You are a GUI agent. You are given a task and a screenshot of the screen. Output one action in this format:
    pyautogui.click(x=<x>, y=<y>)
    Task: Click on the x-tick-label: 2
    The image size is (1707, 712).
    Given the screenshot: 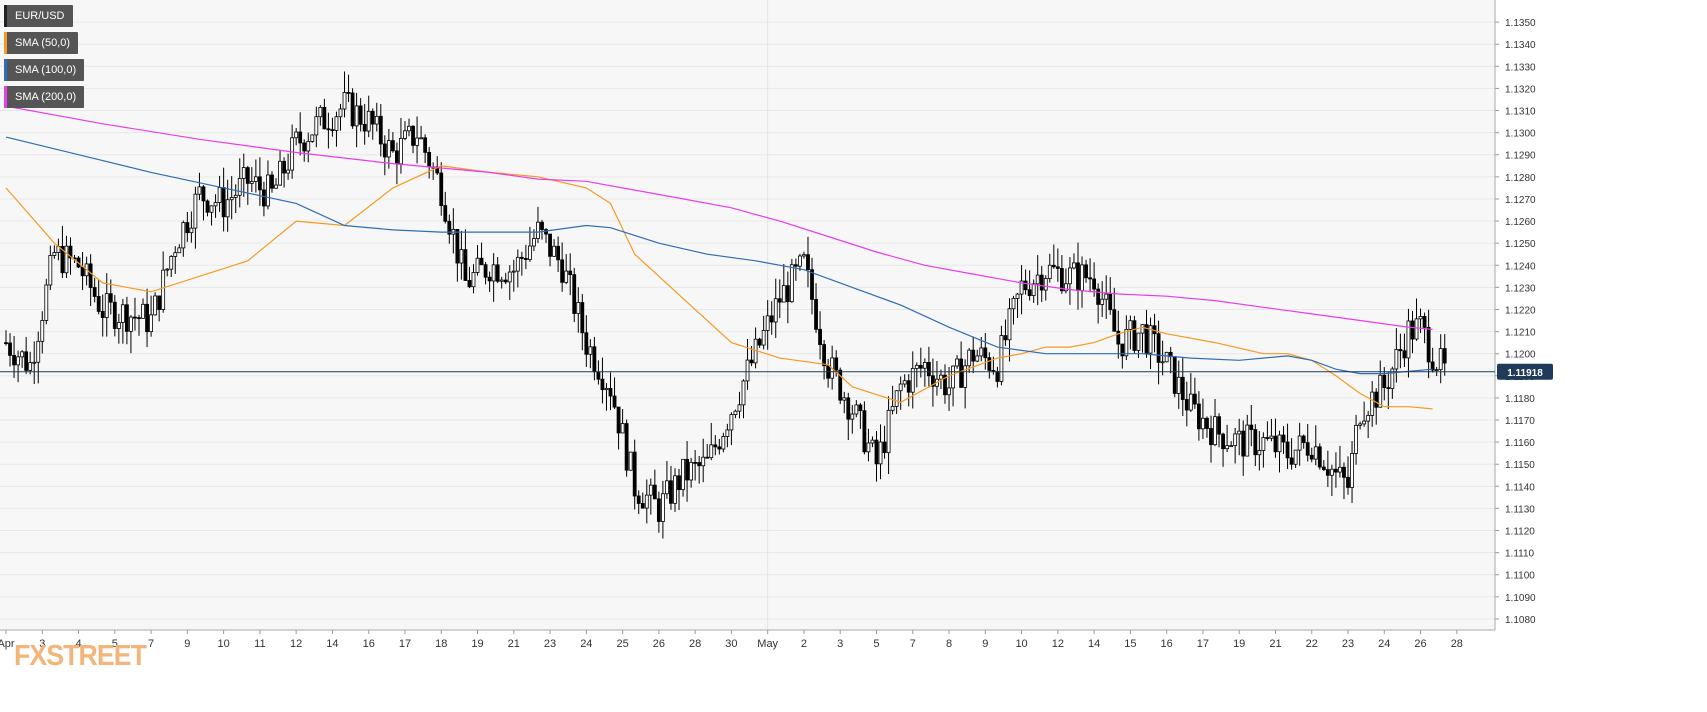 What is the action you would take?
    pyautogui.click(x=804, y=644)
    